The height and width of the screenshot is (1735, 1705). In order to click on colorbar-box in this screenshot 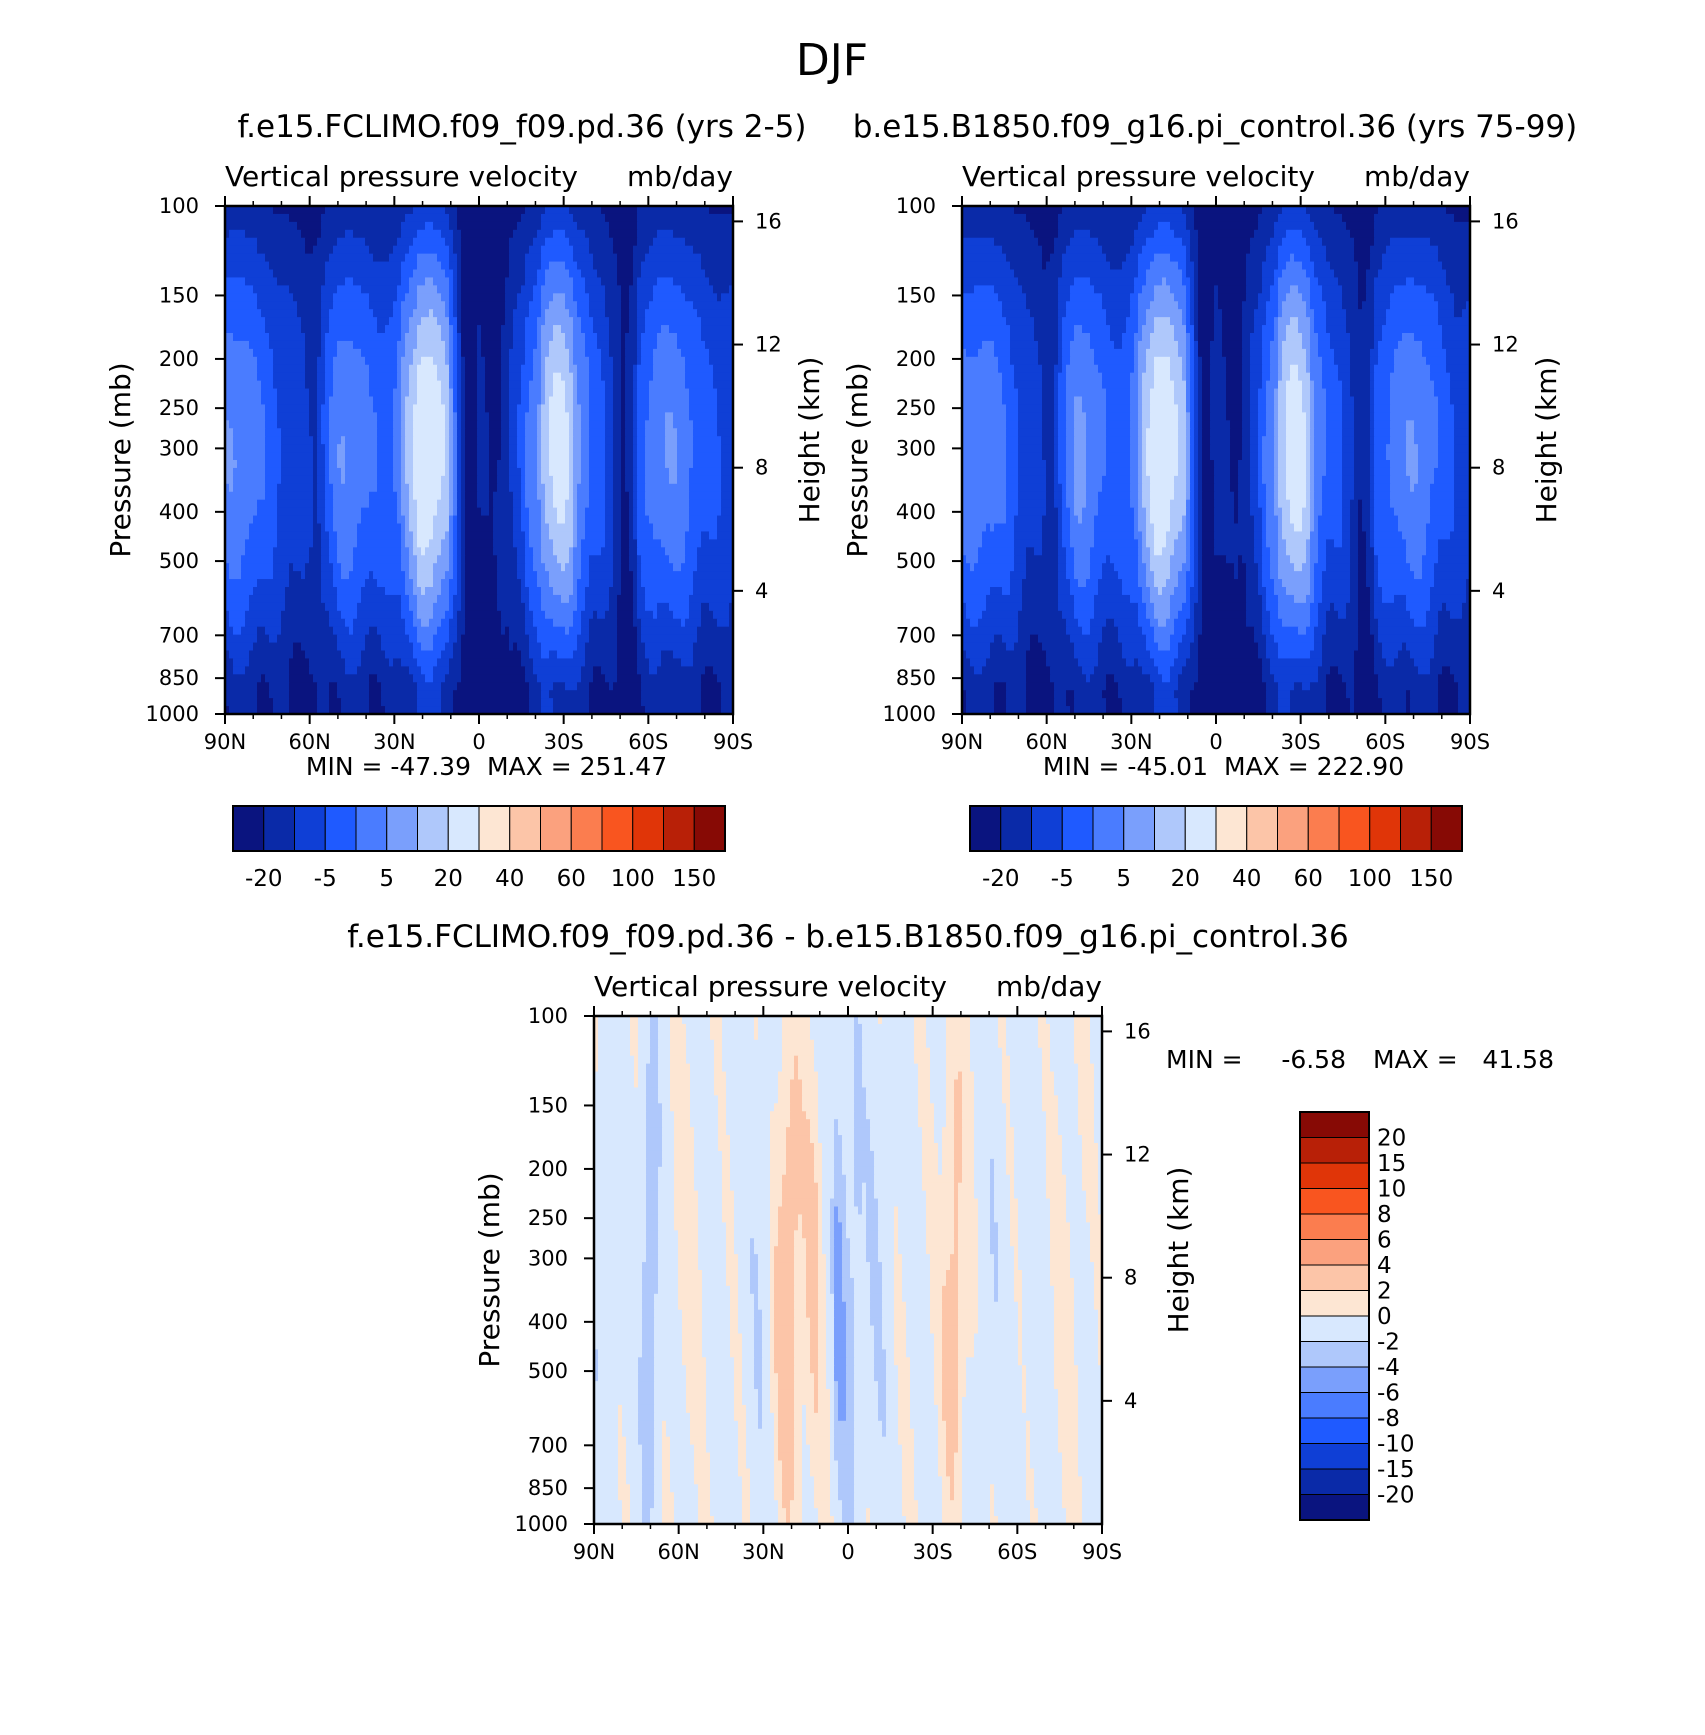, I will do `click(985, 828)`.